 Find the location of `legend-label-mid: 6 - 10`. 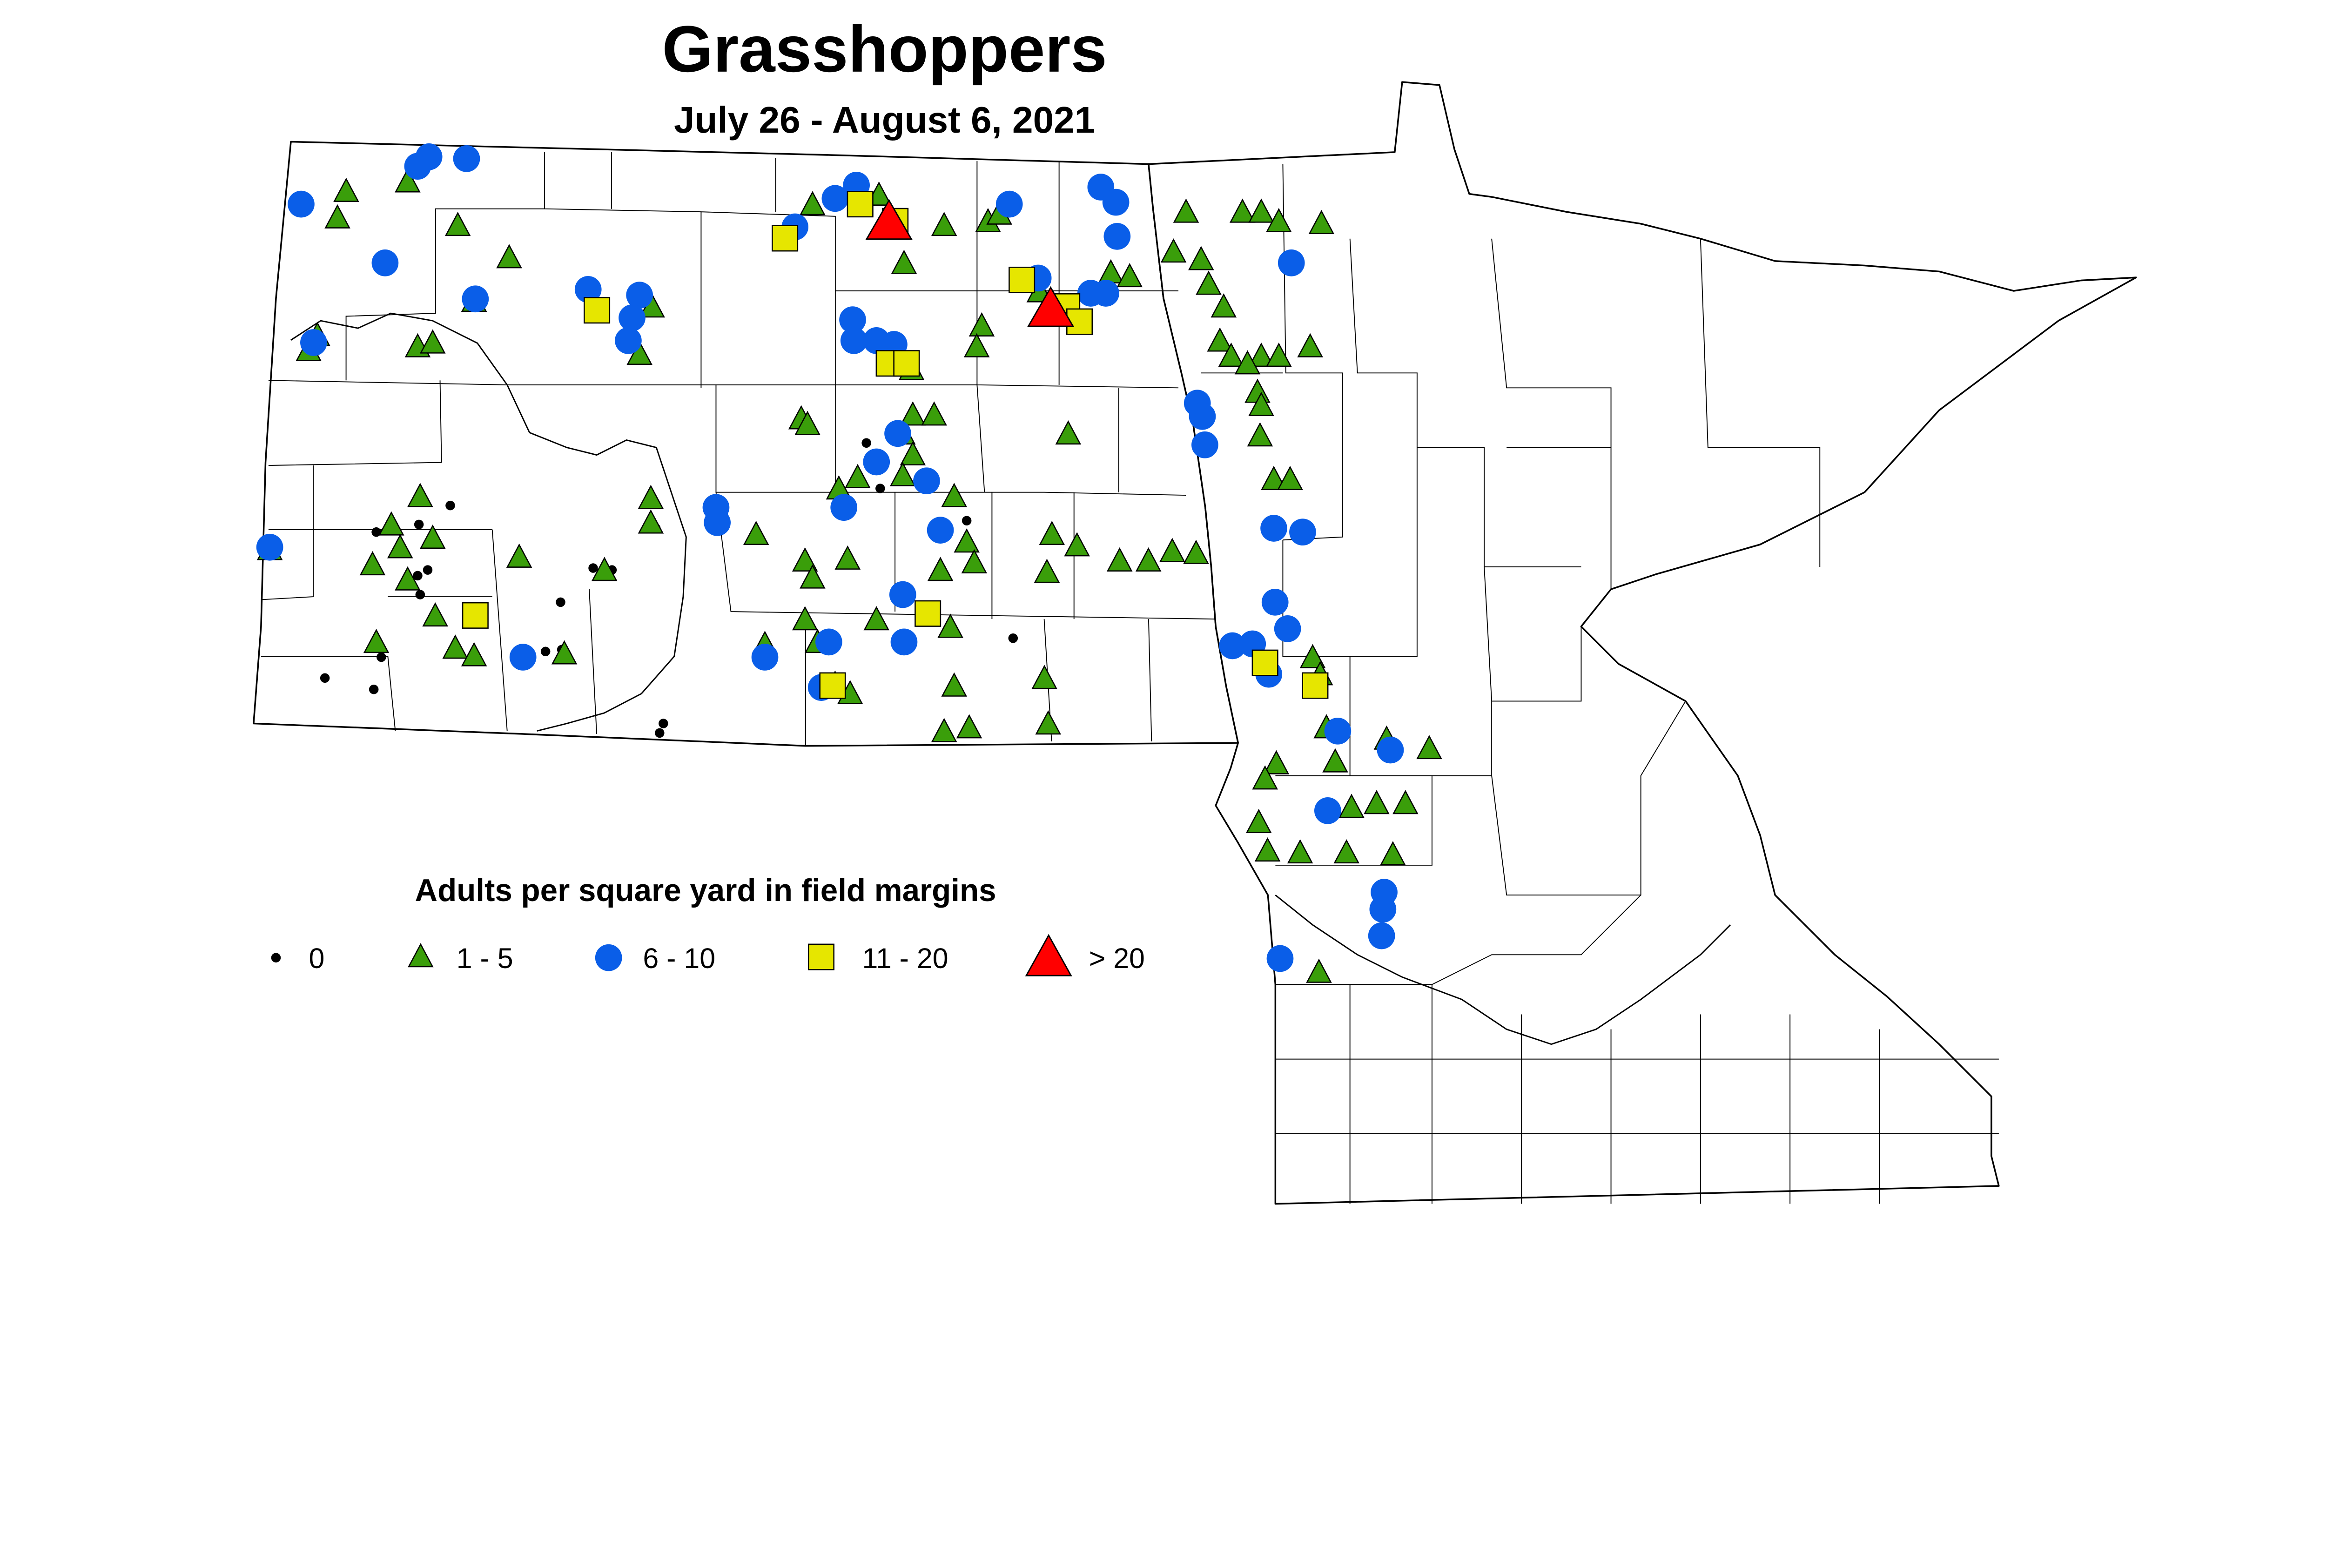

legend-label-mid: 6 - 10 is located at coordinates (679, 958).